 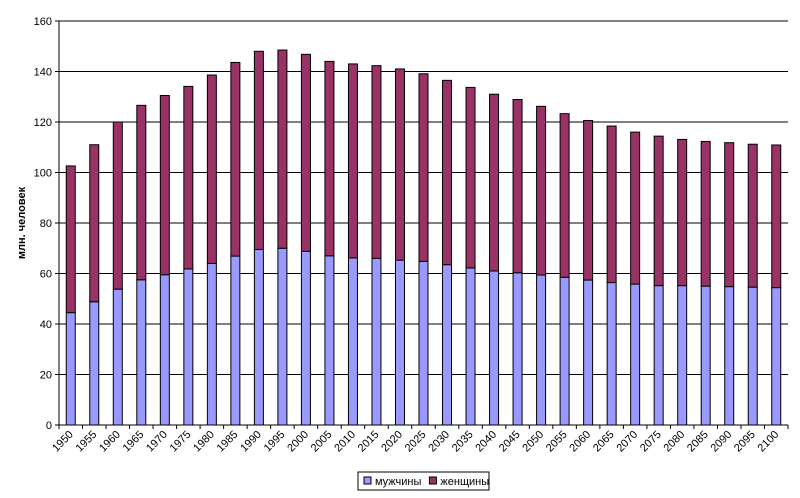 What do you see at coordinates (604, 442) in the screenshot?
I see `x-tick-label: 2065` at bounding box center [604, 442].